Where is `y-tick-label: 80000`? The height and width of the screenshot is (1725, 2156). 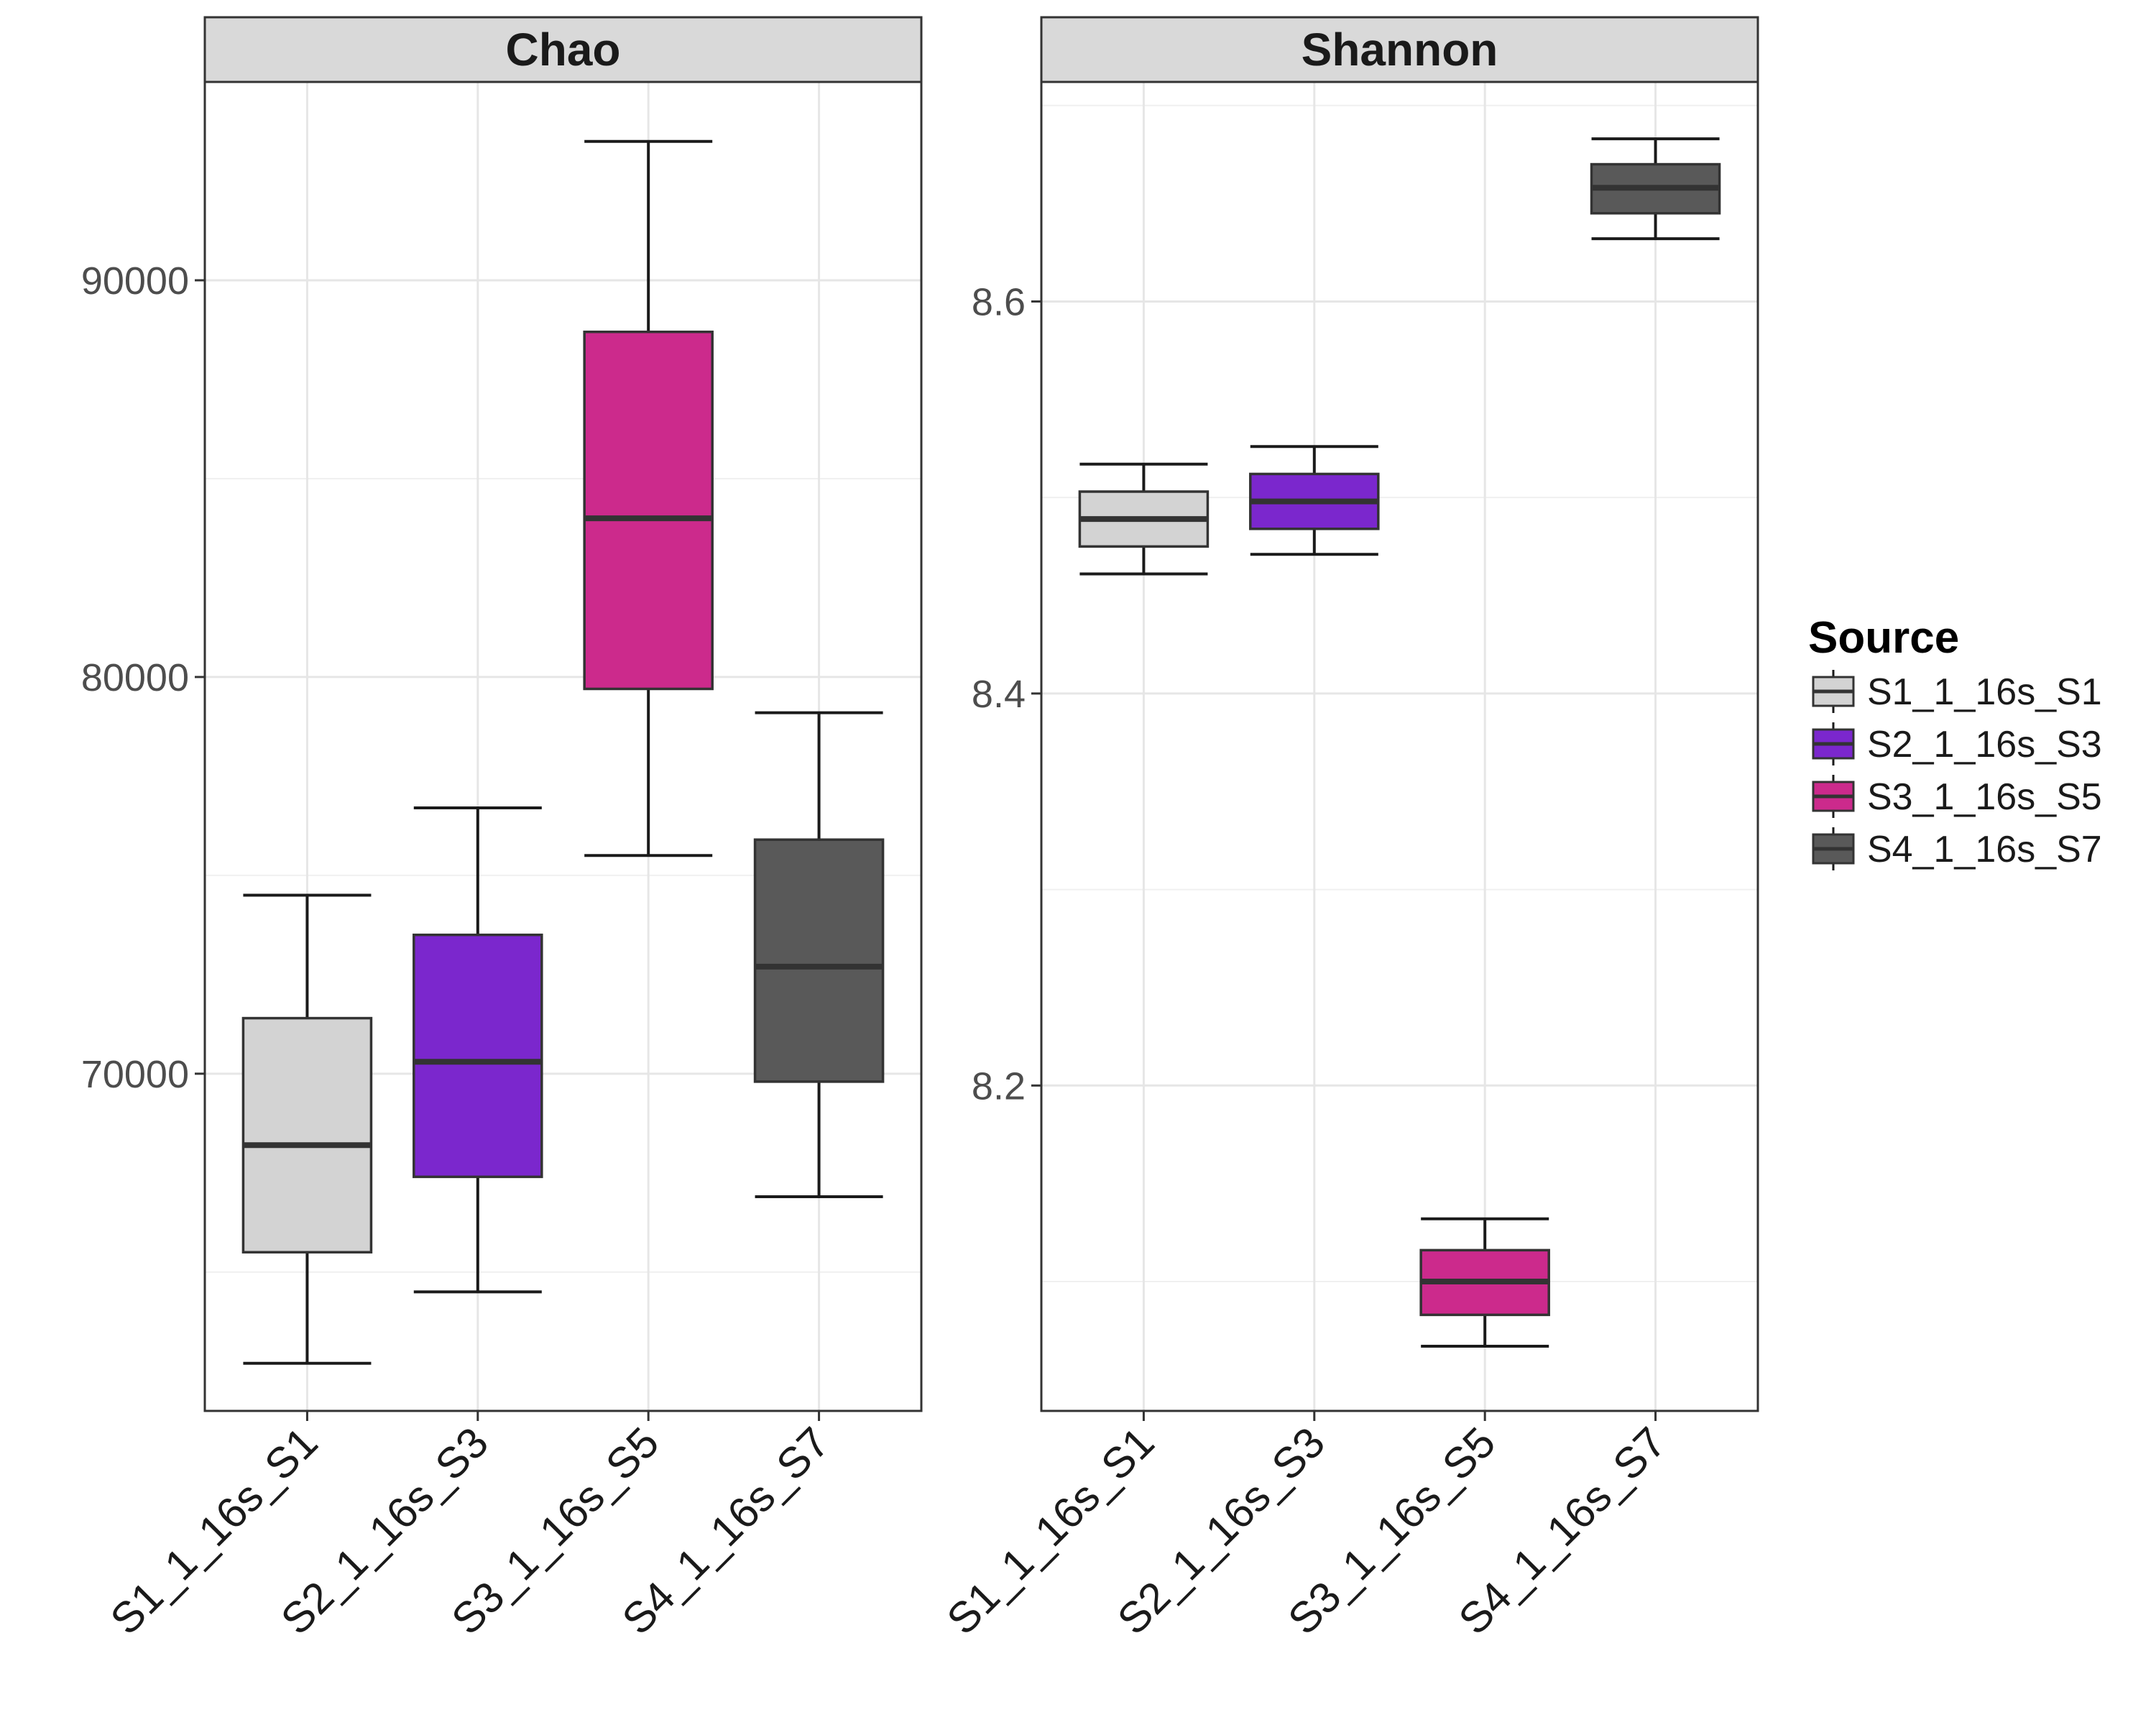 y-tick-label: 80000 is located at coordinates (135, 677).